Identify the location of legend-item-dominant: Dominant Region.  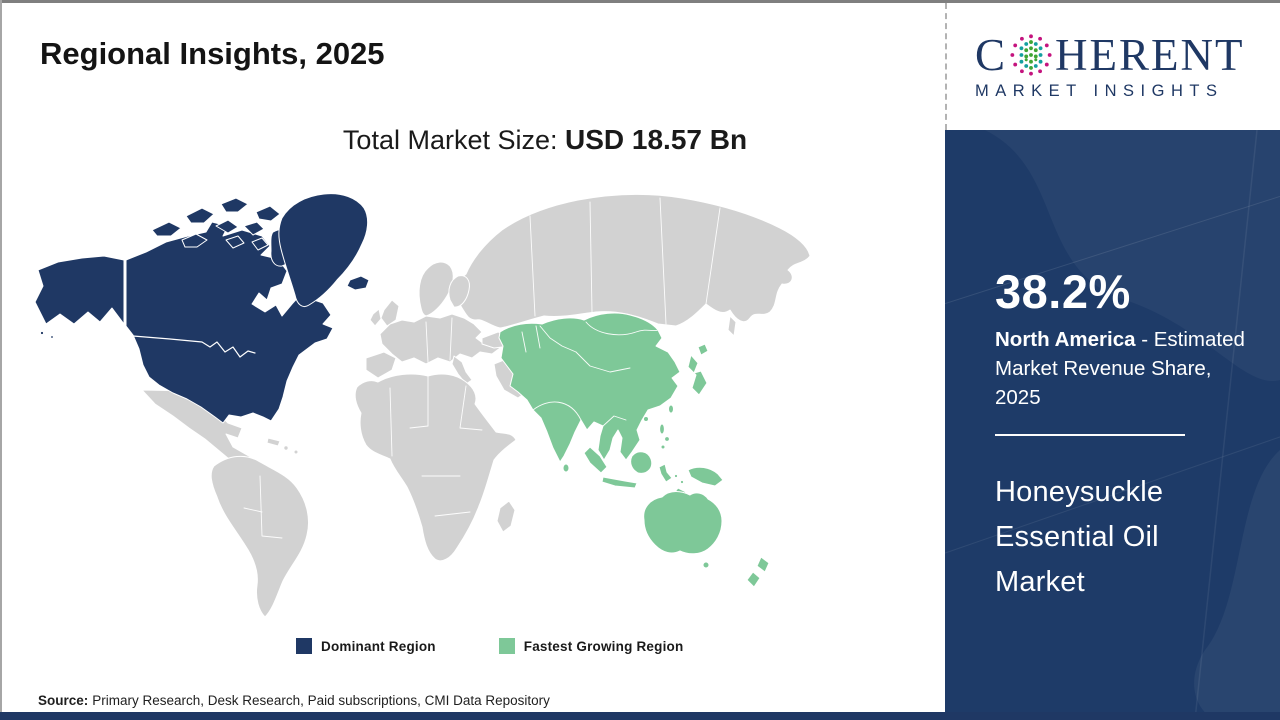
(366, 646).